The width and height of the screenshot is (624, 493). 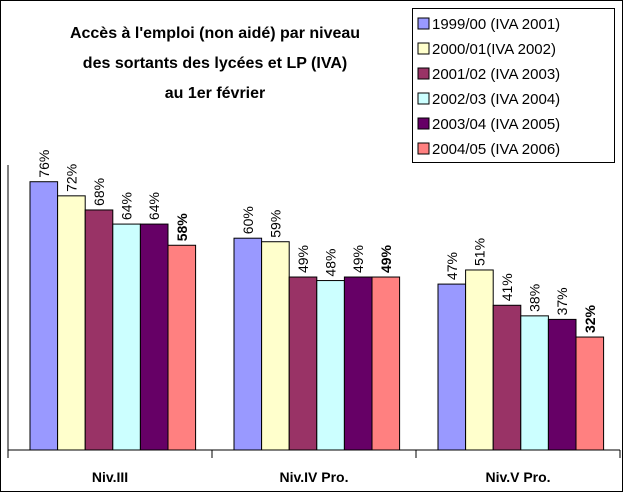 I want to click on value-label: 68%, so click(x=99, y=192).